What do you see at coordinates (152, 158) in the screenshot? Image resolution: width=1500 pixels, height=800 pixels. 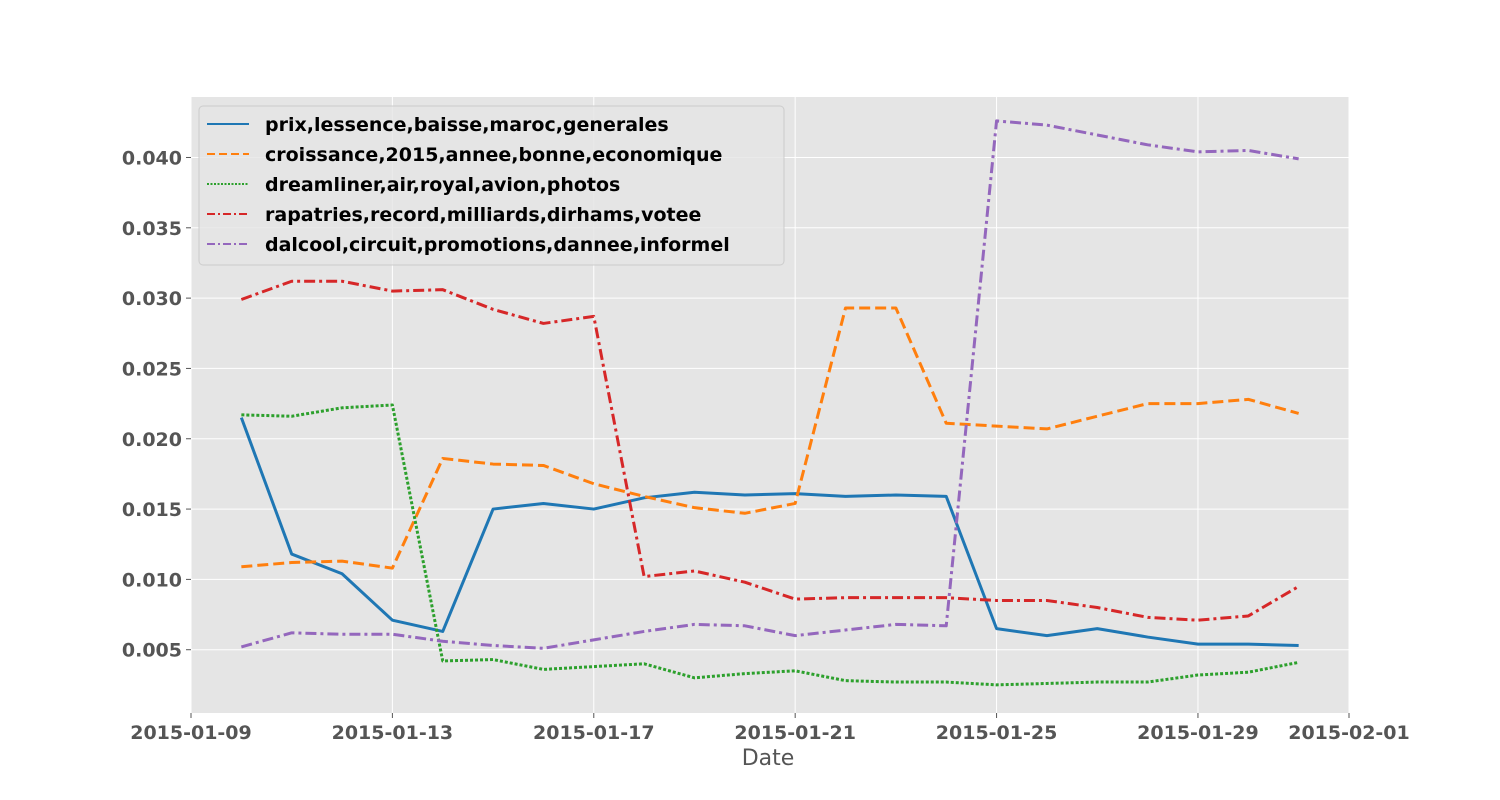 I see `y-tick-label: 0.040` at bounding box center [152, 158].